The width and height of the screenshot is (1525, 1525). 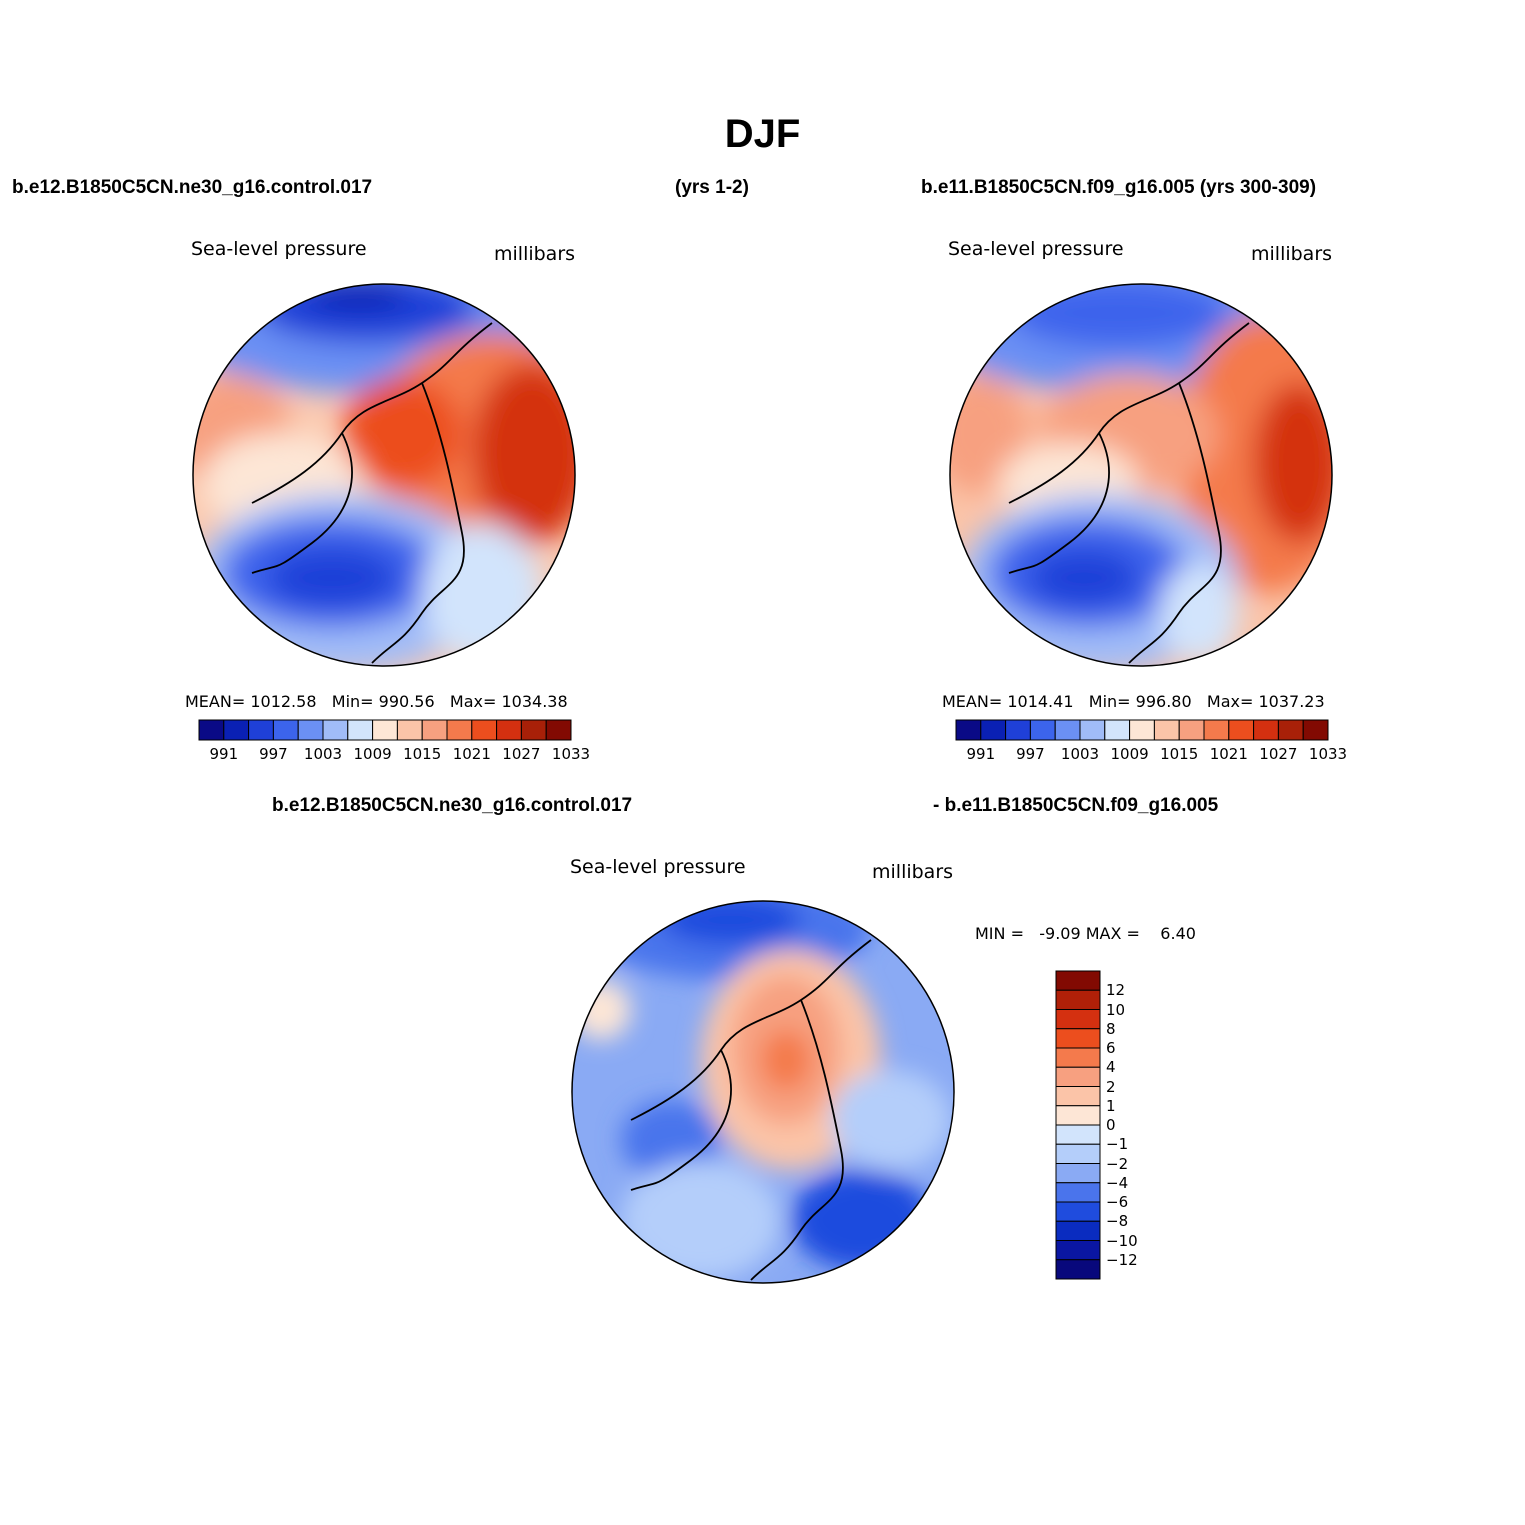 What do you see at coordinates (712, 187) in the screenshot?
I see `left-case-years: (yrs 1-2)` at bounding box center [712, 187].